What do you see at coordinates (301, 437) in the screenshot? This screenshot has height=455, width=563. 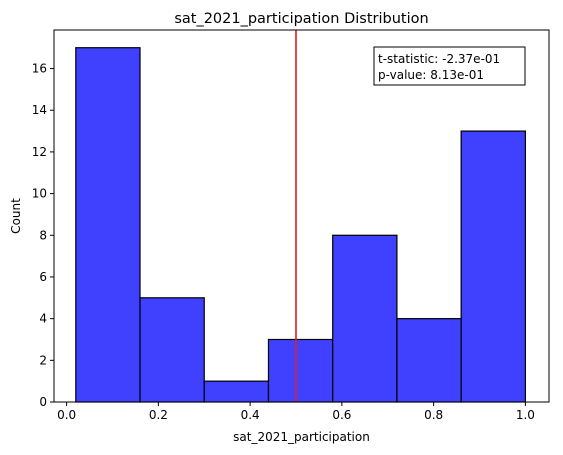 I see `x-axis-label: sat_2021_participation` at bounding box center [301, 437].